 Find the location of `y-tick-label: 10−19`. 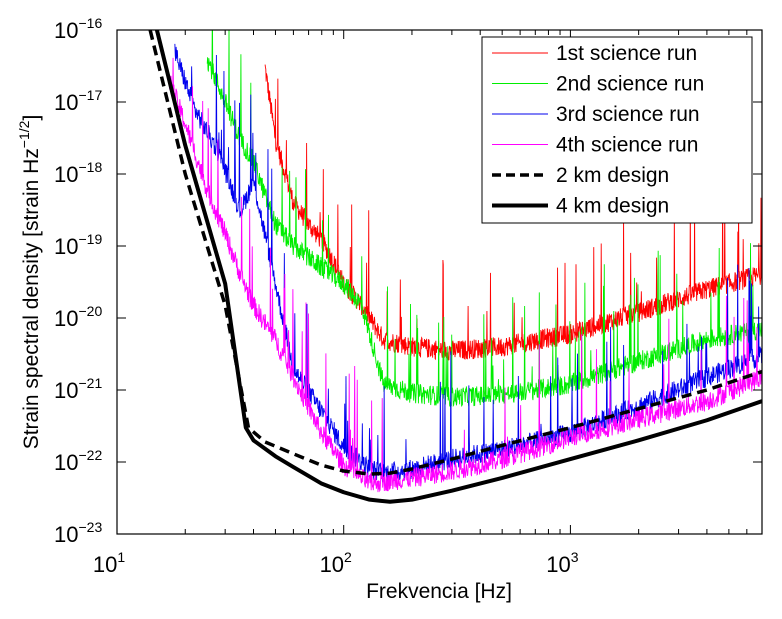

y-tick-label: 10−19 is located at coordinates (78, 245).